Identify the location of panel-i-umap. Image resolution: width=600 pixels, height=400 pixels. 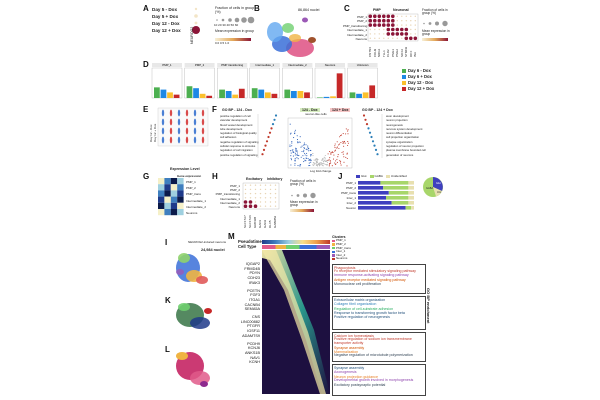
(192, 268).